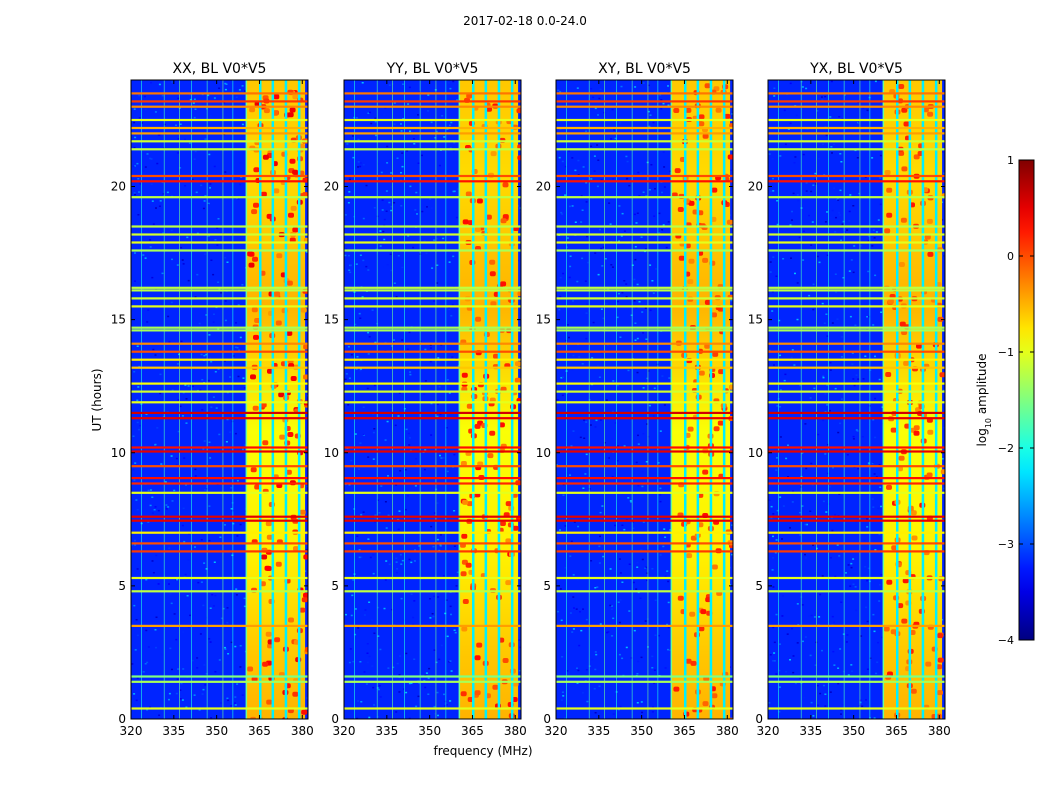  What do you see at coordinates (1006, 640) in the screenshot?
I see `colorbar-tick-label: −4` at bounding box center [1006, 640].